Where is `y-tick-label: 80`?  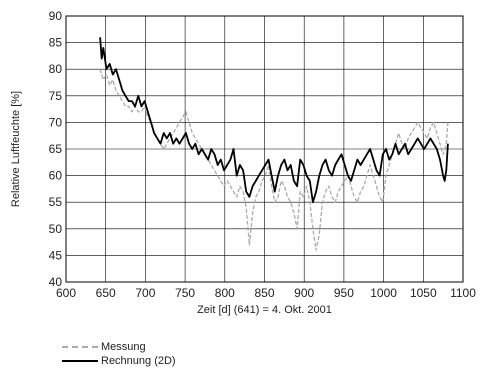
y-tick-label: 80 is located at coordinates (56, 69).